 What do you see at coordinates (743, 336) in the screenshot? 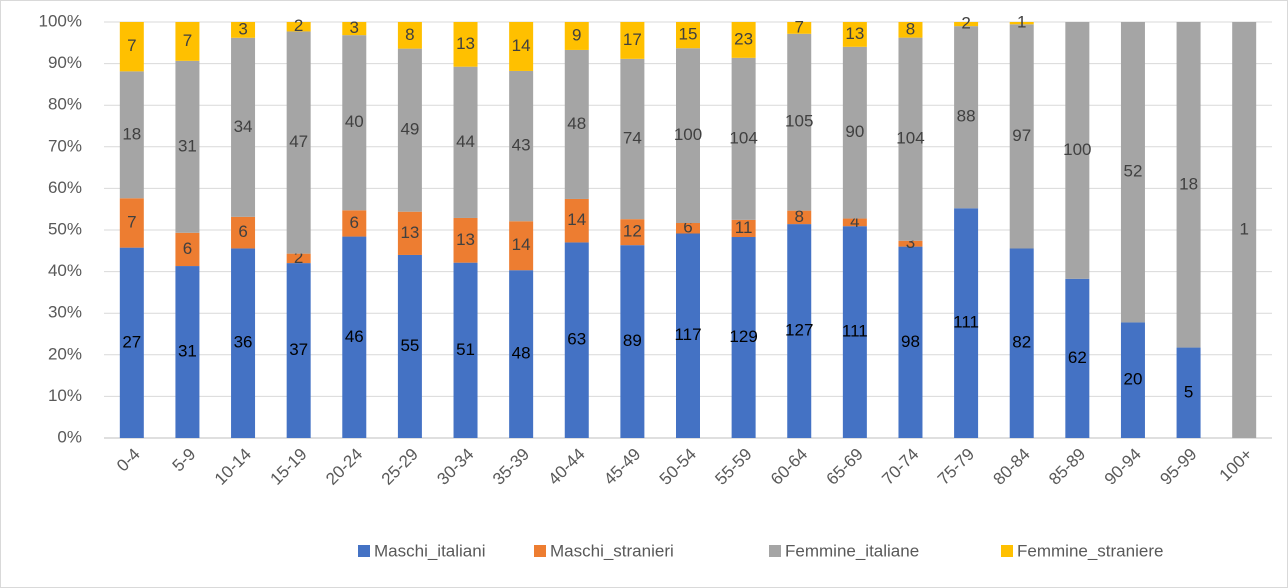
I see `data-label: 129` at bounding box center [743, 336].